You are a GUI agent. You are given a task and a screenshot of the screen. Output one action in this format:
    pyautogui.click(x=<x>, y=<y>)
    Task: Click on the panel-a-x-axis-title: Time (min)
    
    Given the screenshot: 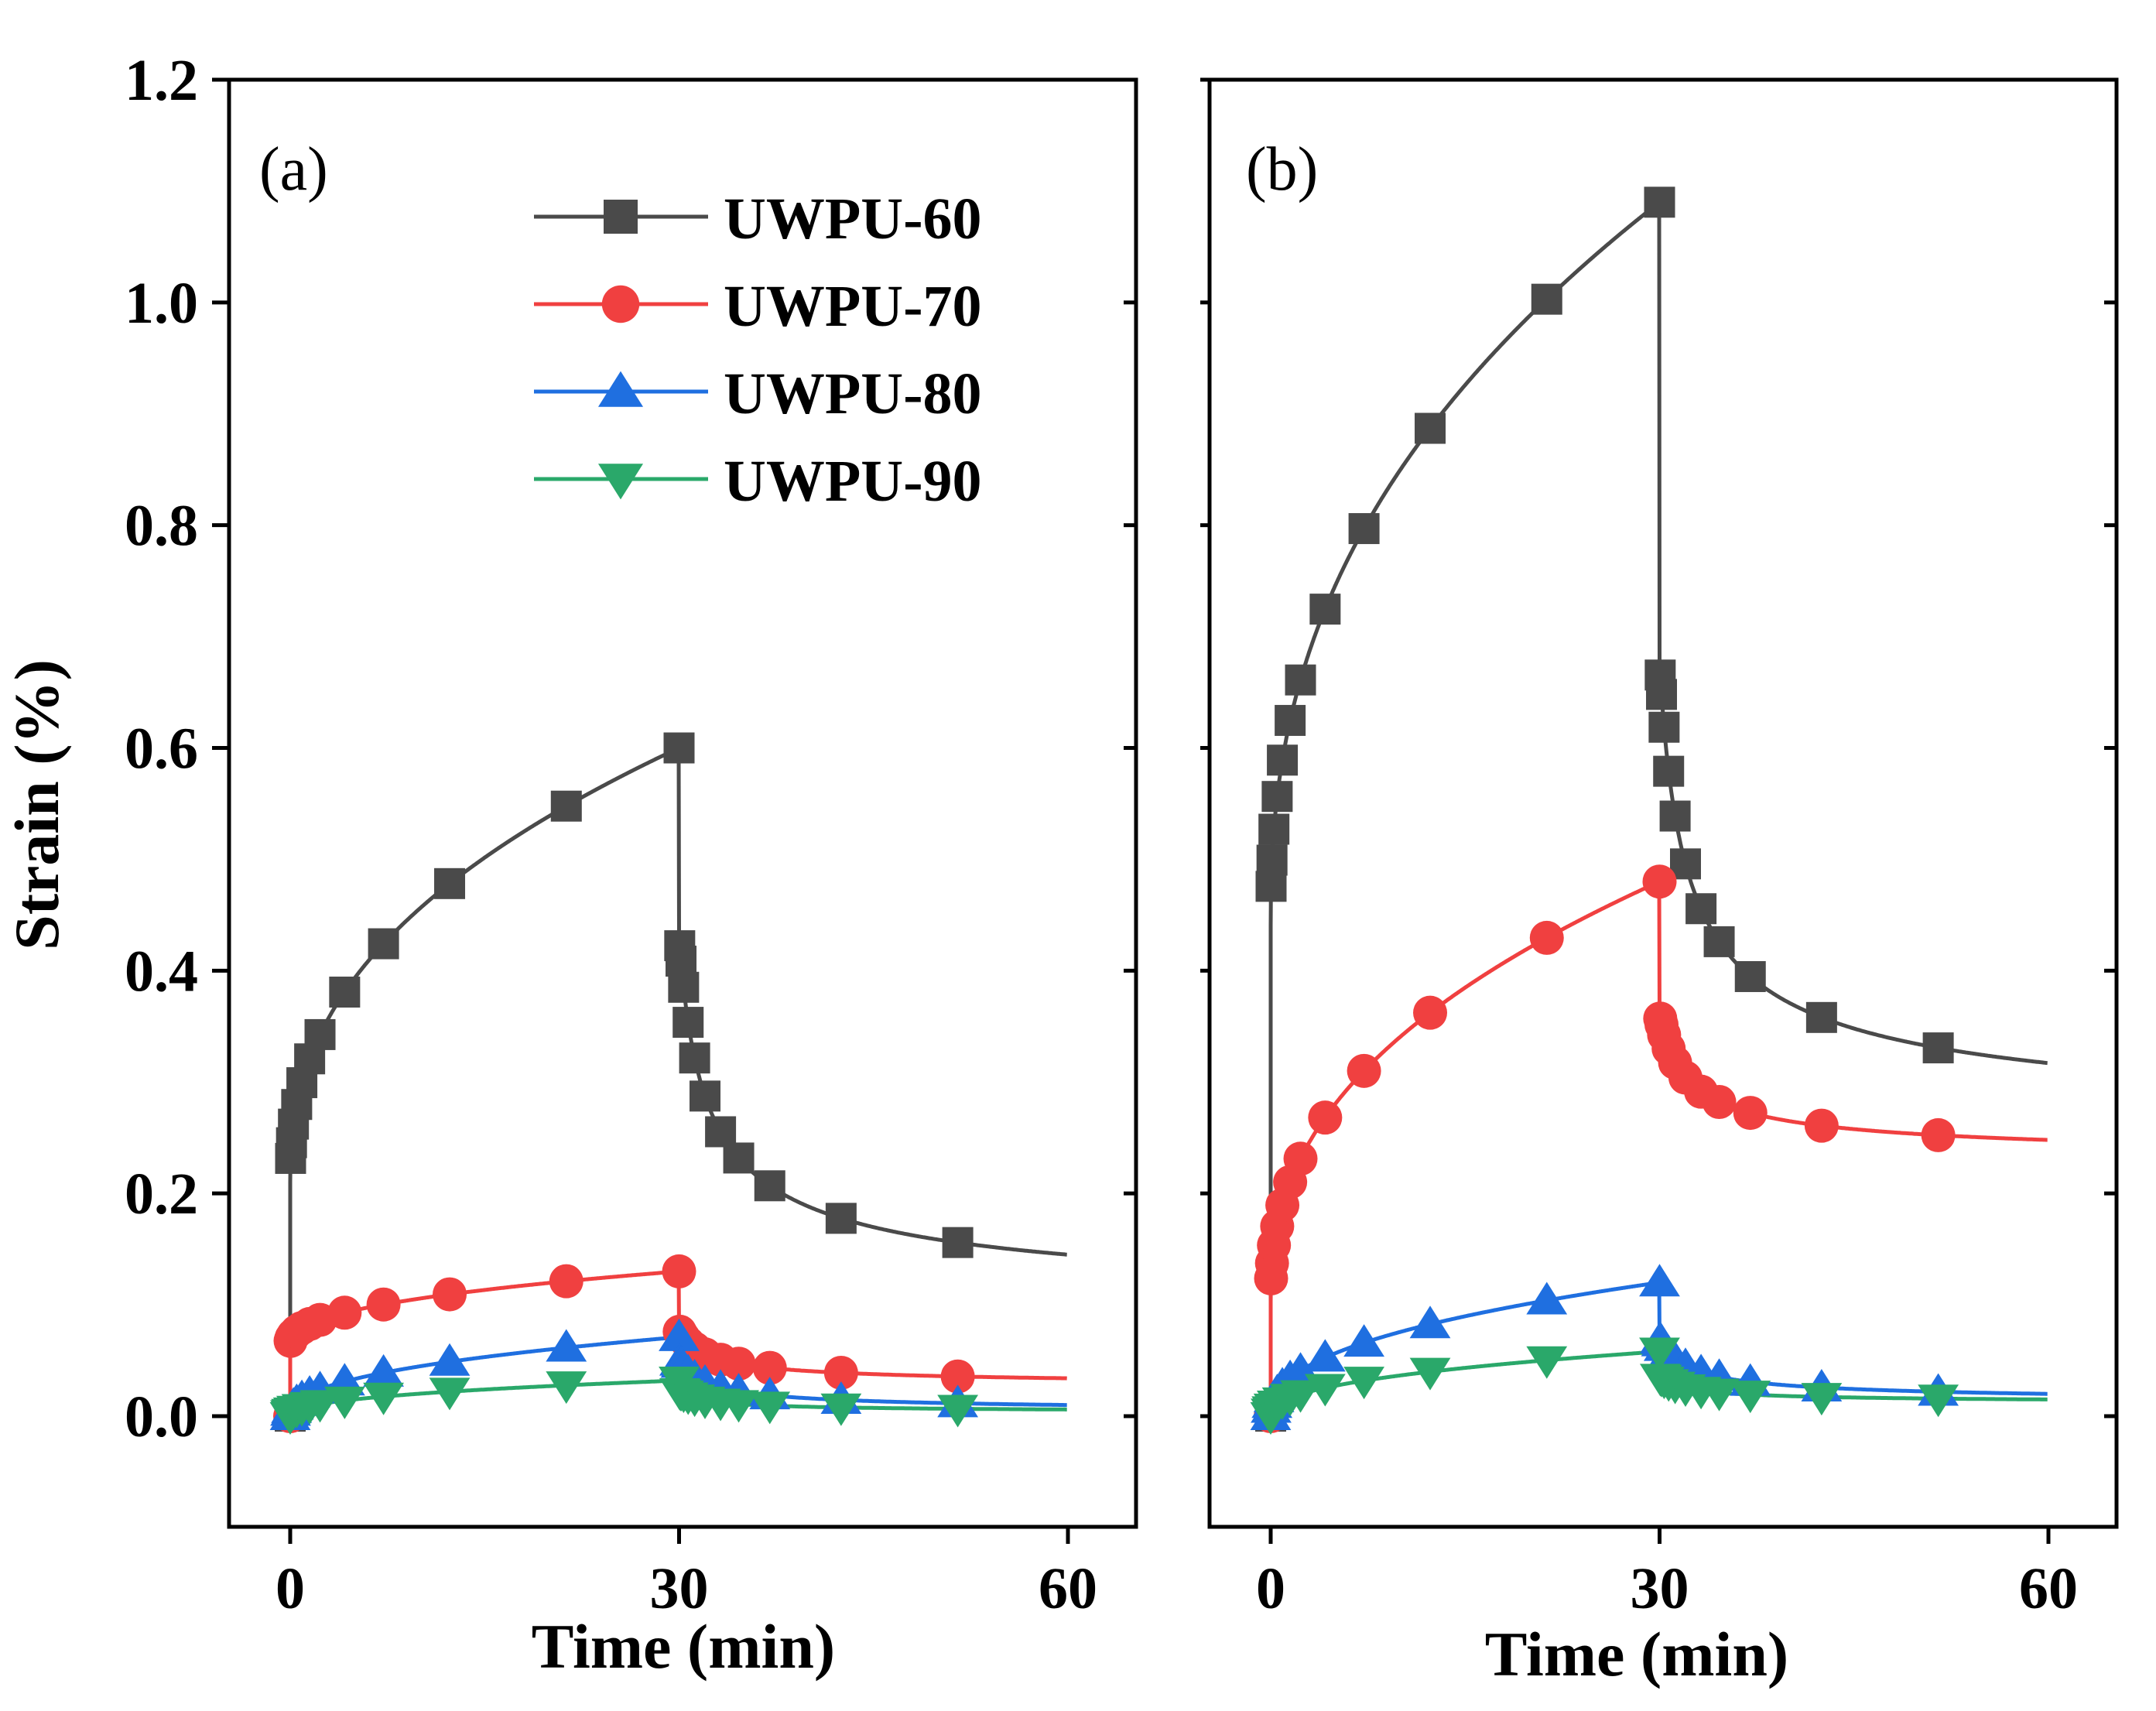 What is the action you would take?
    pyautogui.click(x=684, y=1646)
    